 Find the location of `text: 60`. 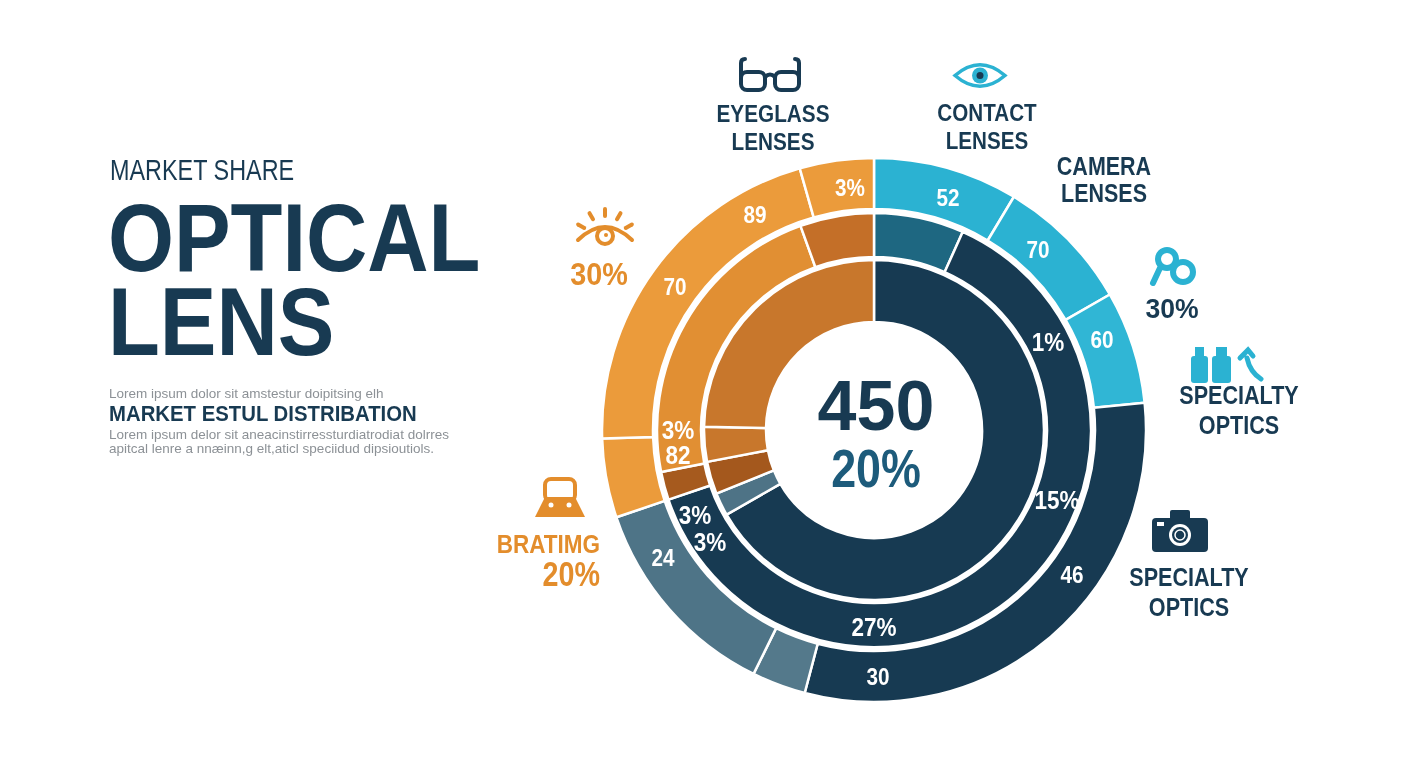

text: 60 is located at coordinates (1102, 340).